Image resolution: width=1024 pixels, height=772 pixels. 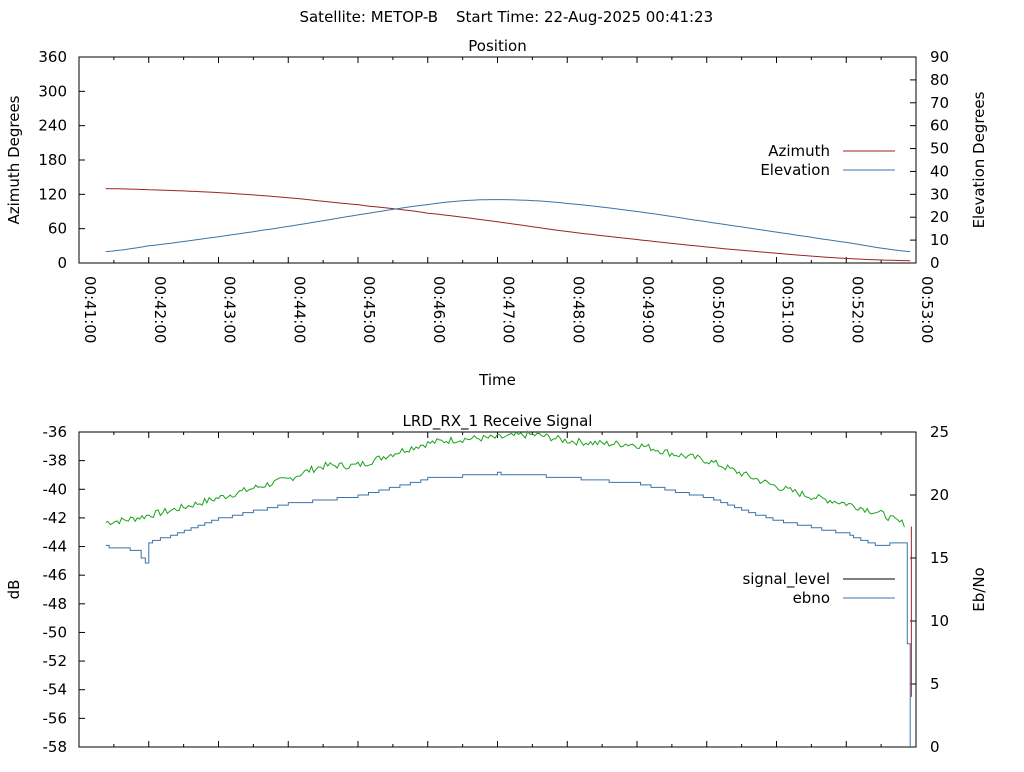 I want to click on x-tick-label: 00:48:00, so click(x=578, y=309).